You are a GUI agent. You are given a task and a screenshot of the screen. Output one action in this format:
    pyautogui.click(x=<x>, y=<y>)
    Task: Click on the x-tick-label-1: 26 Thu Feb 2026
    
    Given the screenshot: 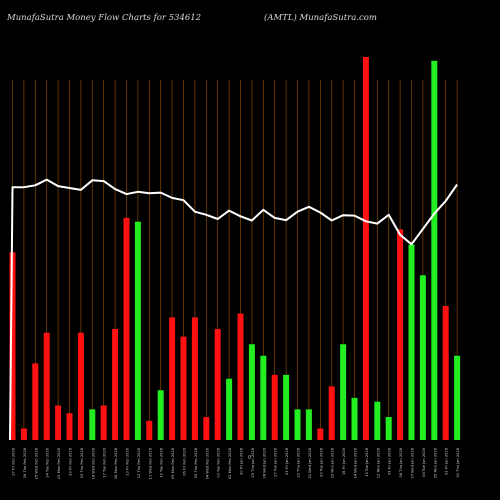 What is the action you would take?
    pyautogui.click(x=25, y=462)
    